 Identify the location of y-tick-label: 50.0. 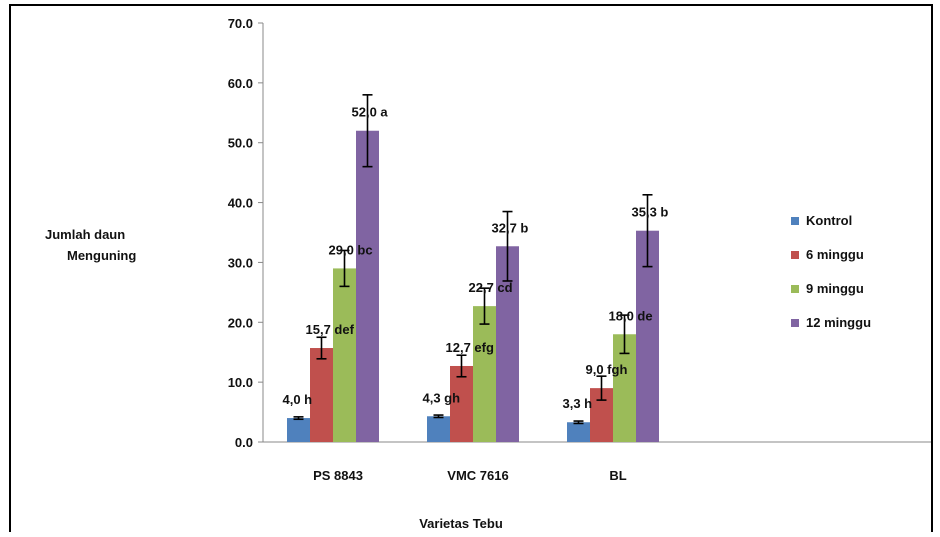
(240, 143).